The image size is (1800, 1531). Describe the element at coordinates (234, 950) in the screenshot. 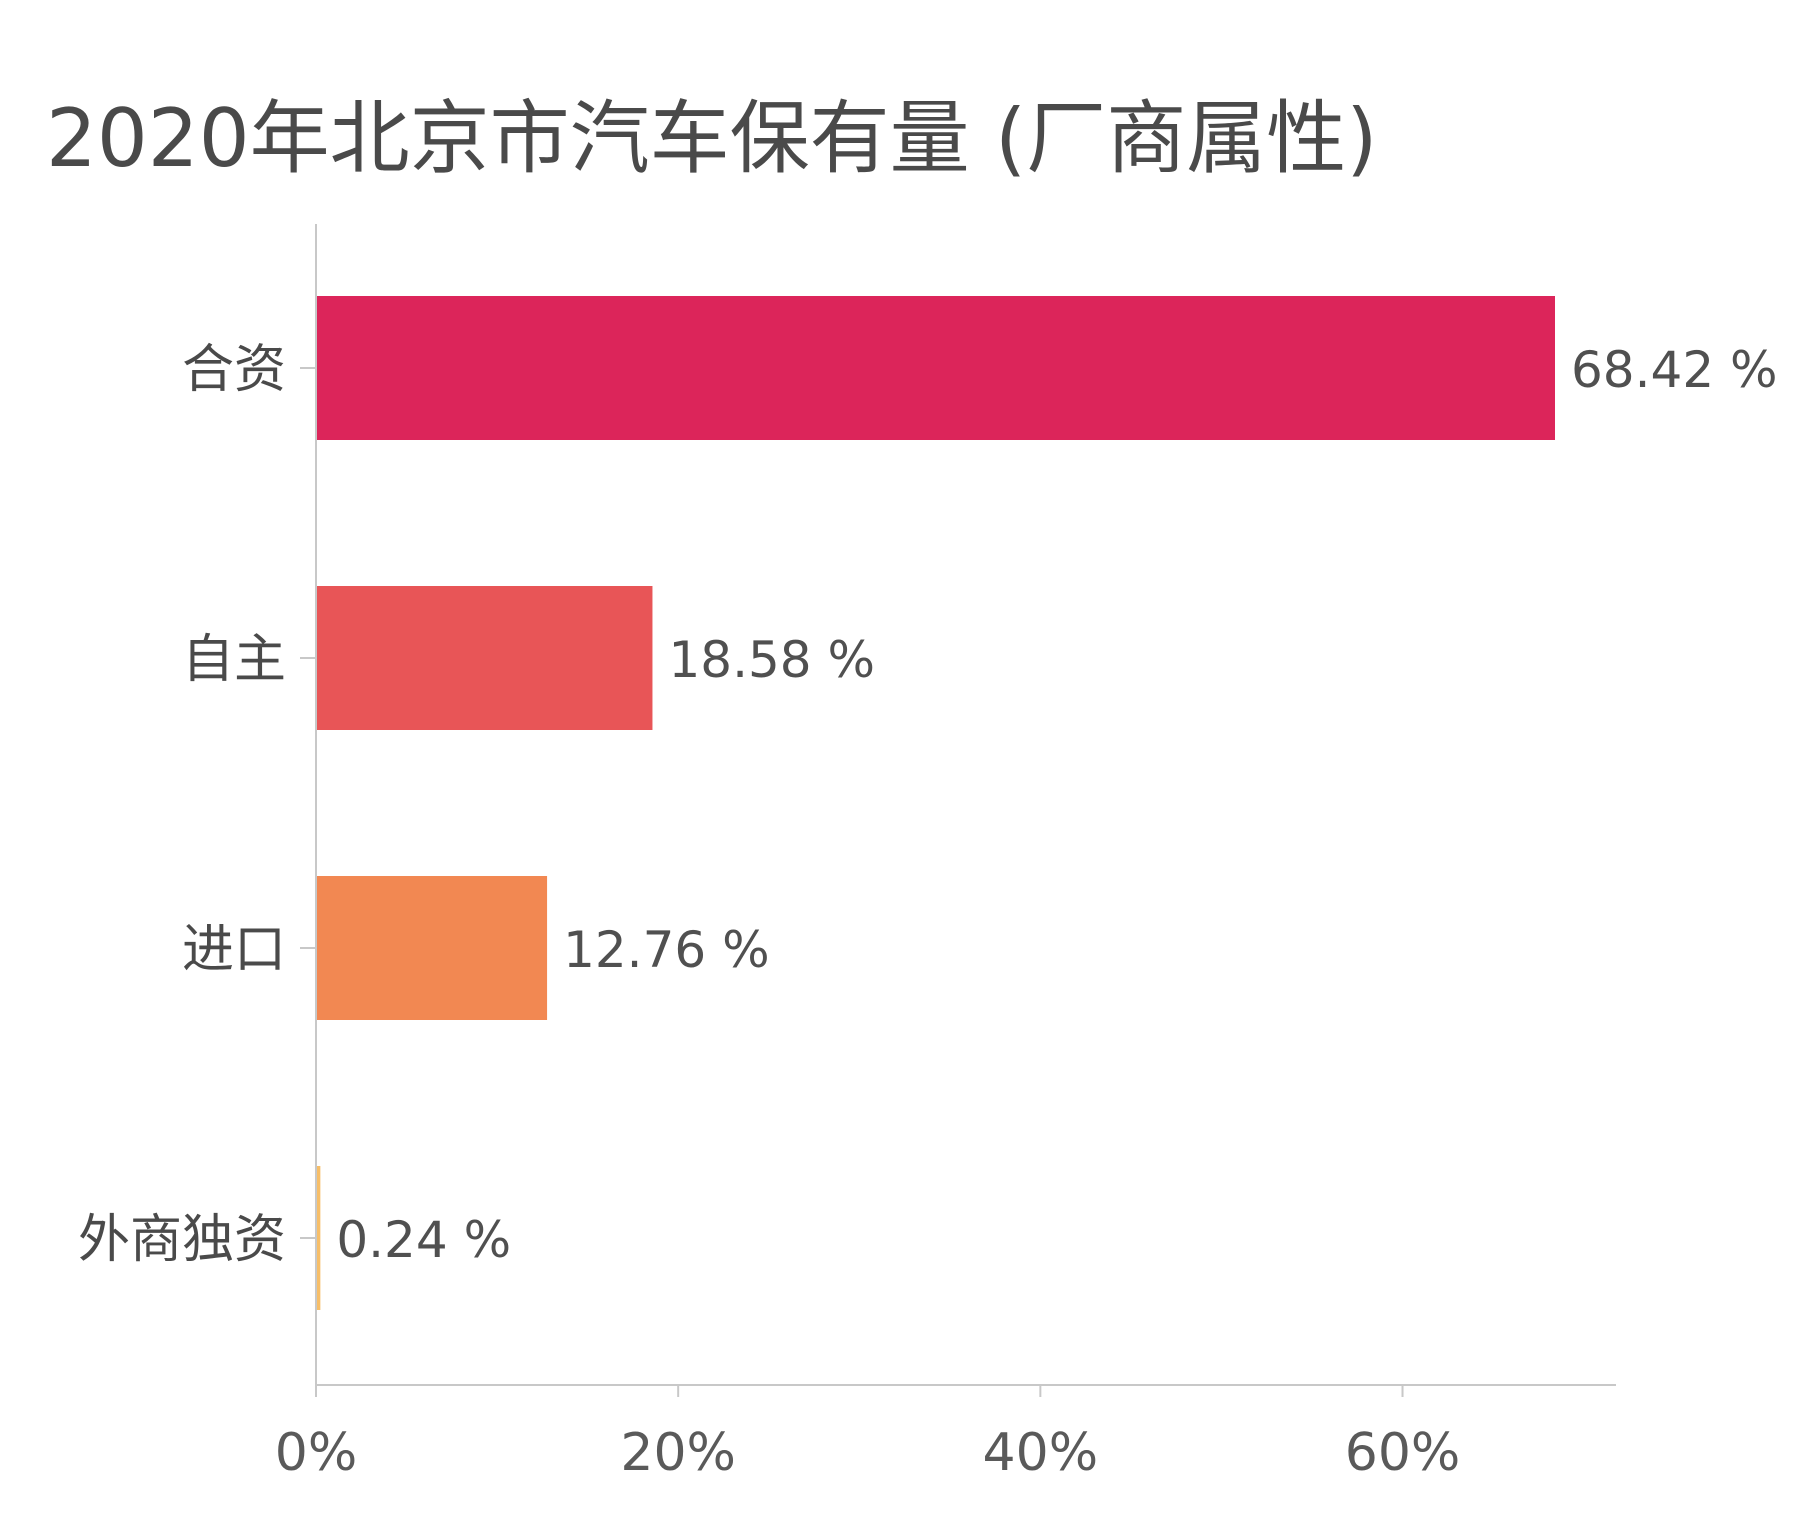

I see `category-label: 进口` at that location.